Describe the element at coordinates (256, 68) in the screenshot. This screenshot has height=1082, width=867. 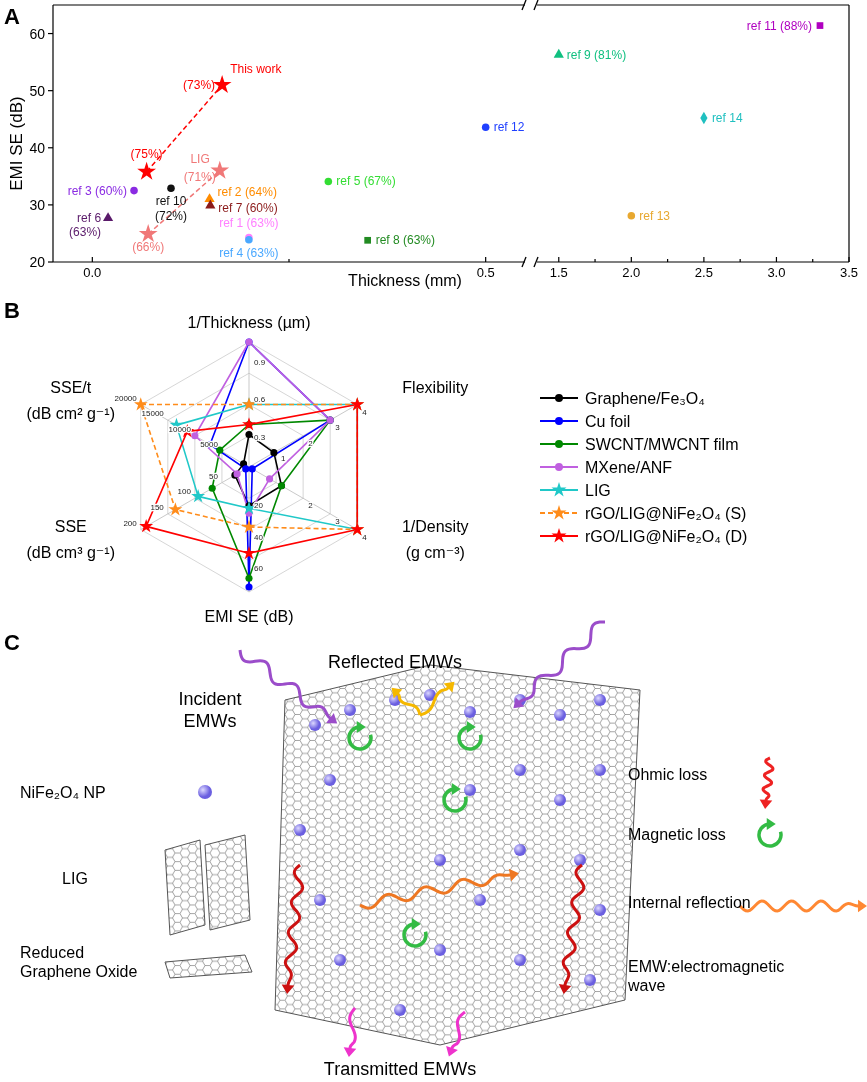
I see `series-label: This work` at that location.